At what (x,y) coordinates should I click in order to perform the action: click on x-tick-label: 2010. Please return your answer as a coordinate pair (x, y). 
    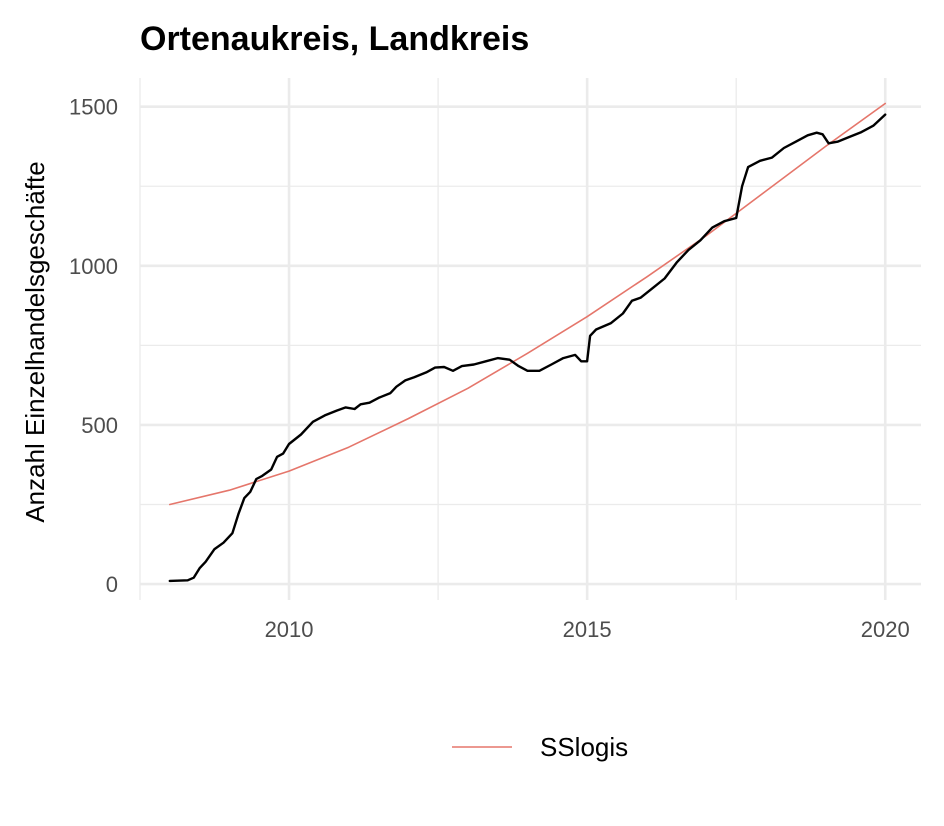
    Looking at the image, I should click on (289, 629).